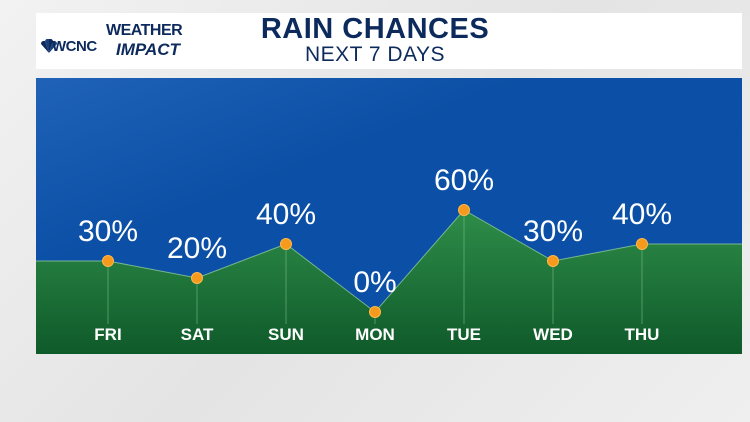  Describe the element at coordinates (286, 214) in the screenshot. I see `value-label-sun: 40%` at that location.